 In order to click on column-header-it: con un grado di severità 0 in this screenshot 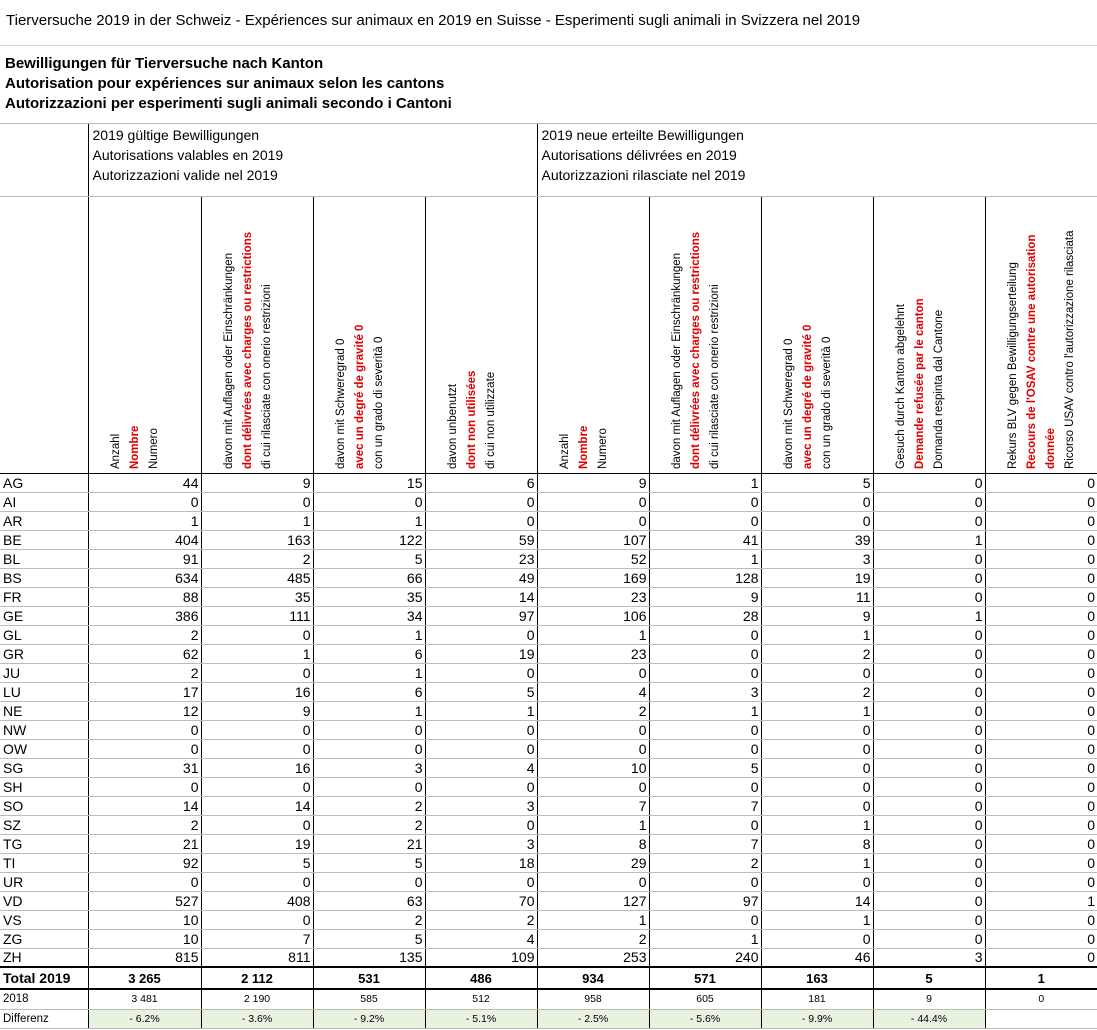, I will do `click(826, 402)`.